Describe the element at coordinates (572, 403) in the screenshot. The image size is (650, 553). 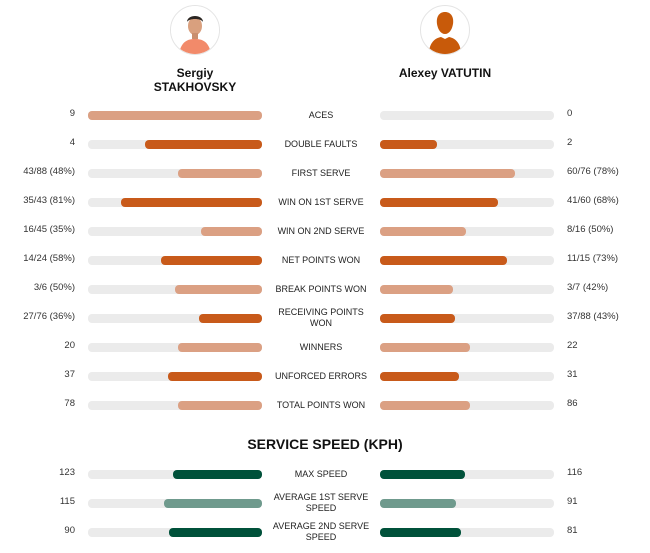
I see `right-value: 86` at that location.